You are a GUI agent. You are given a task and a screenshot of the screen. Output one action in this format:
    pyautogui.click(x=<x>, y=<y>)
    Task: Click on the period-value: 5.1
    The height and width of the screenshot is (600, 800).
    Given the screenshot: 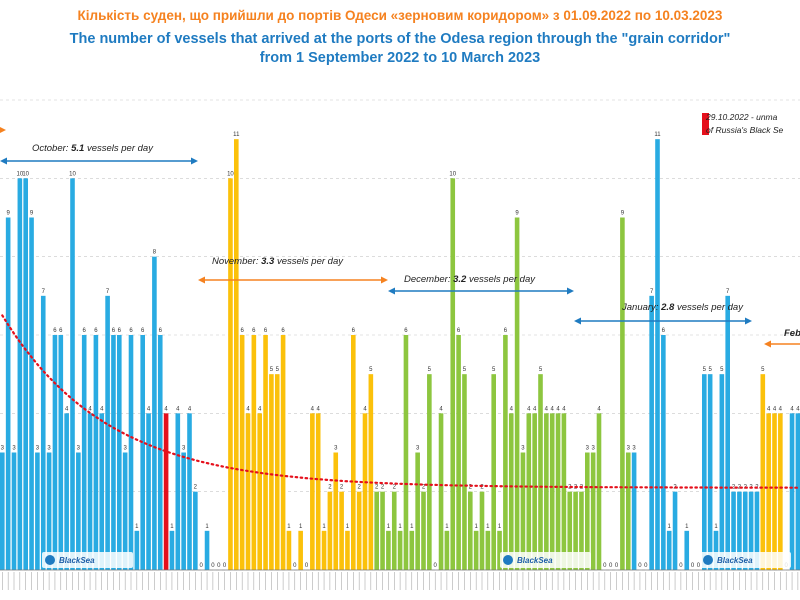 What is the action you would take?
    pyautogui.click(x=78, y=148)
    